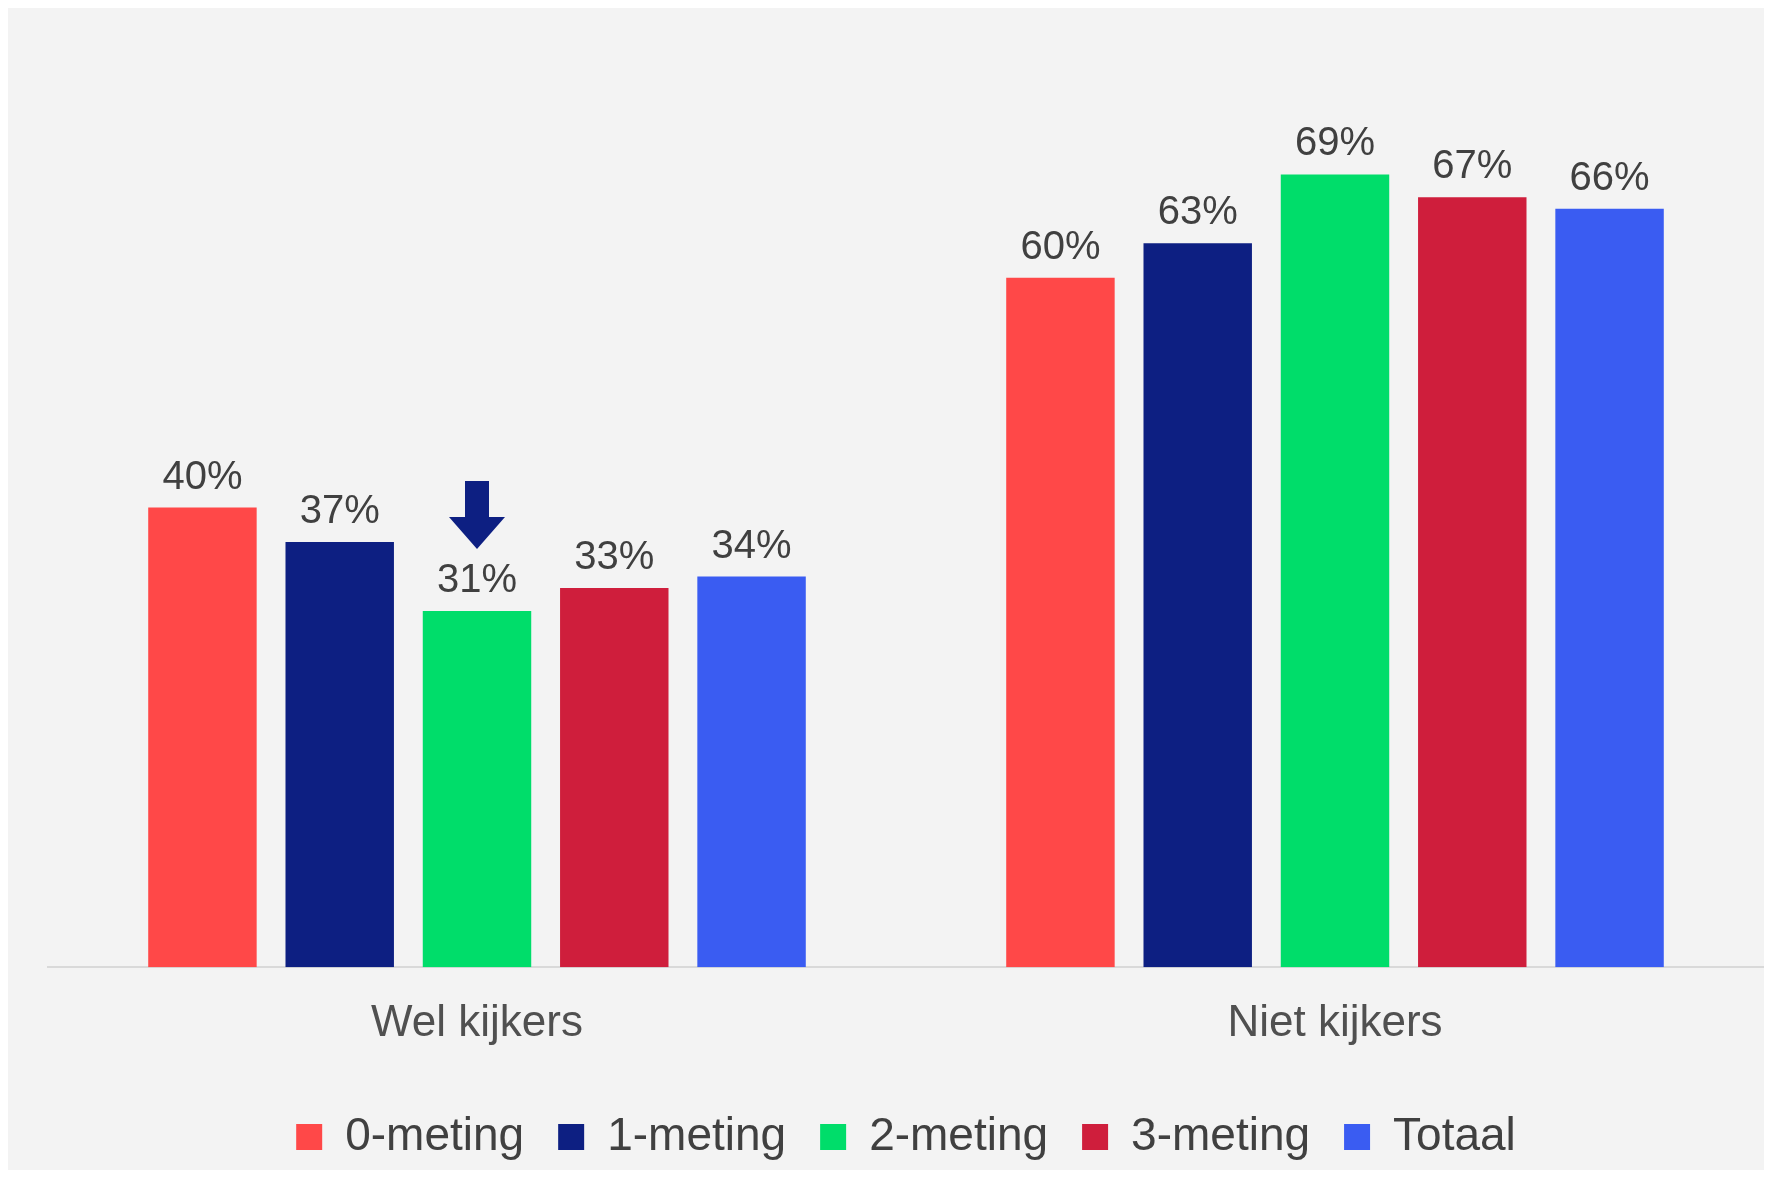  What do you see at coordinates (1609, 175) in the screenshot?
I see `data-label: 66%` at bounding box center [1609, 175].